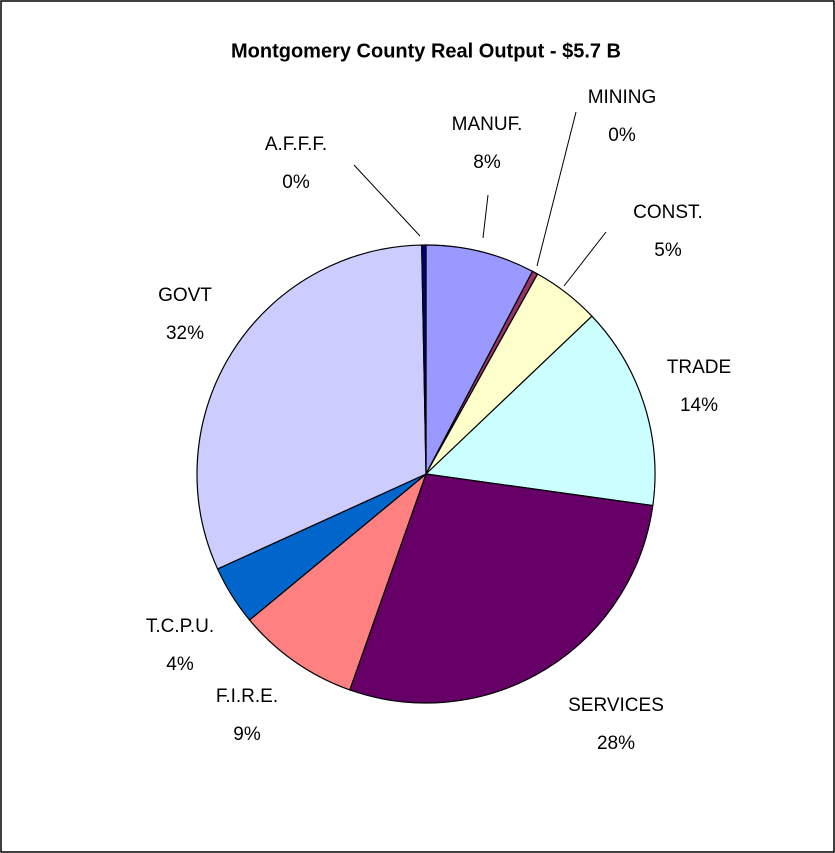  I want to click on slice-label: F.I.R.E., so click(247, 696).